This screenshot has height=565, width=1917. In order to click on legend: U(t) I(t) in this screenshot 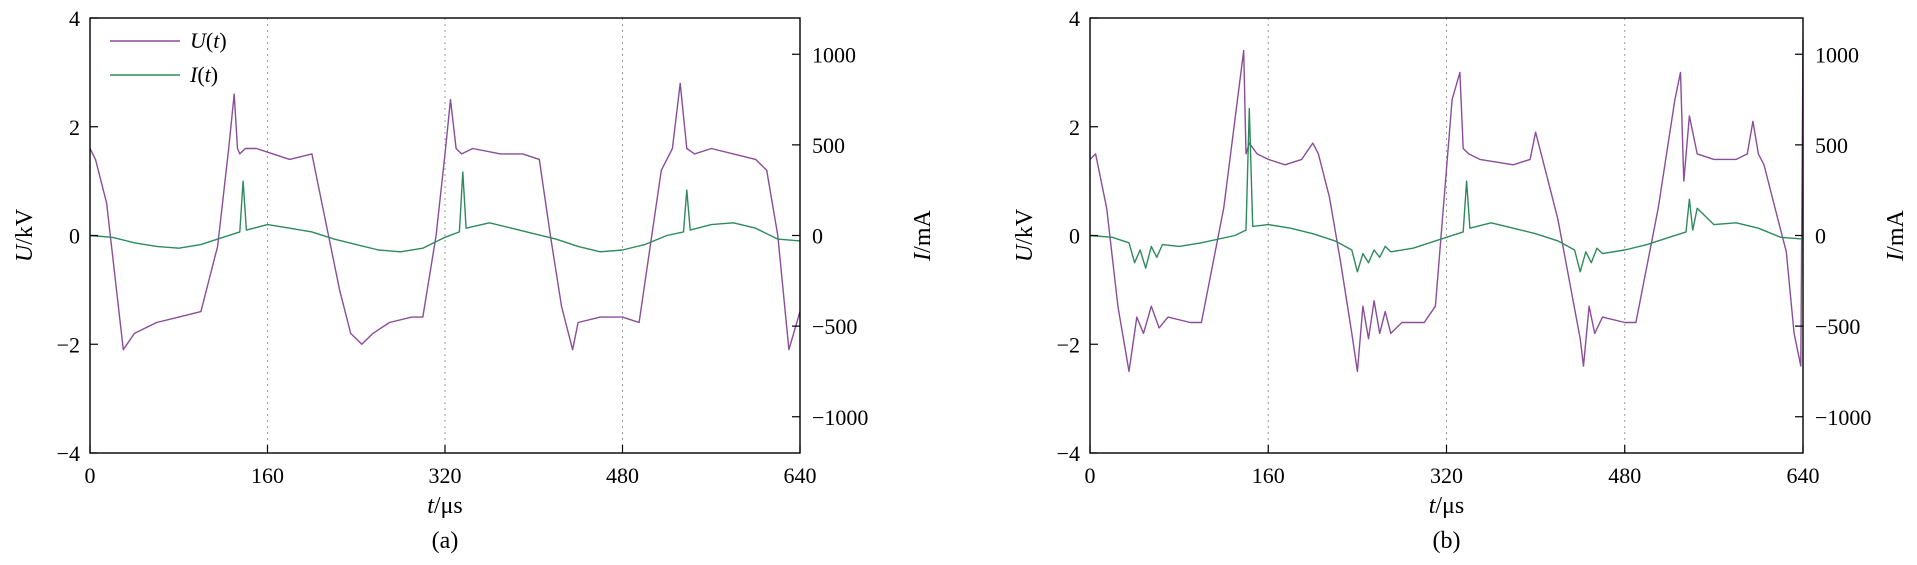, I will do `click(168, 57)`.